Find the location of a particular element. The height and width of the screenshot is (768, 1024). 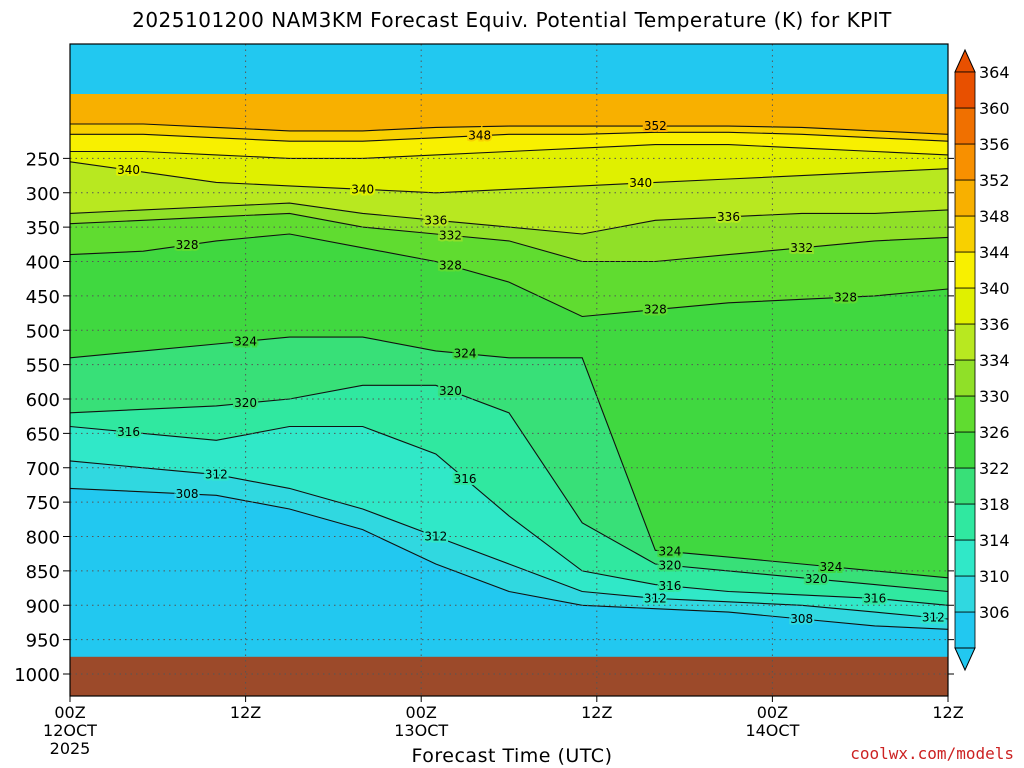

colorbar-label: 310 is located at coordinates (994, 576).